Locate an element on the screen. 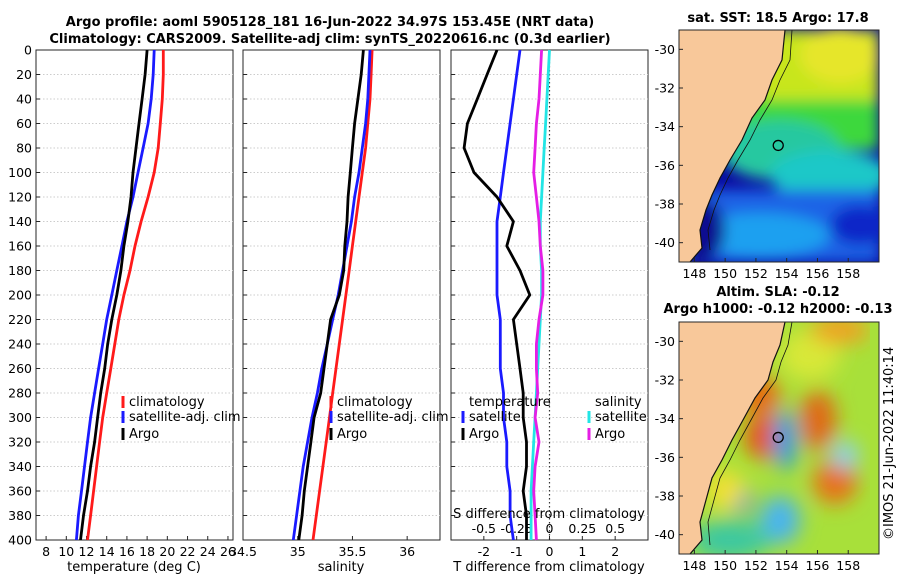 The height and width of the screenshot is (580, 900). depth-tick-label: 180 is located at coordinates (20, 270).